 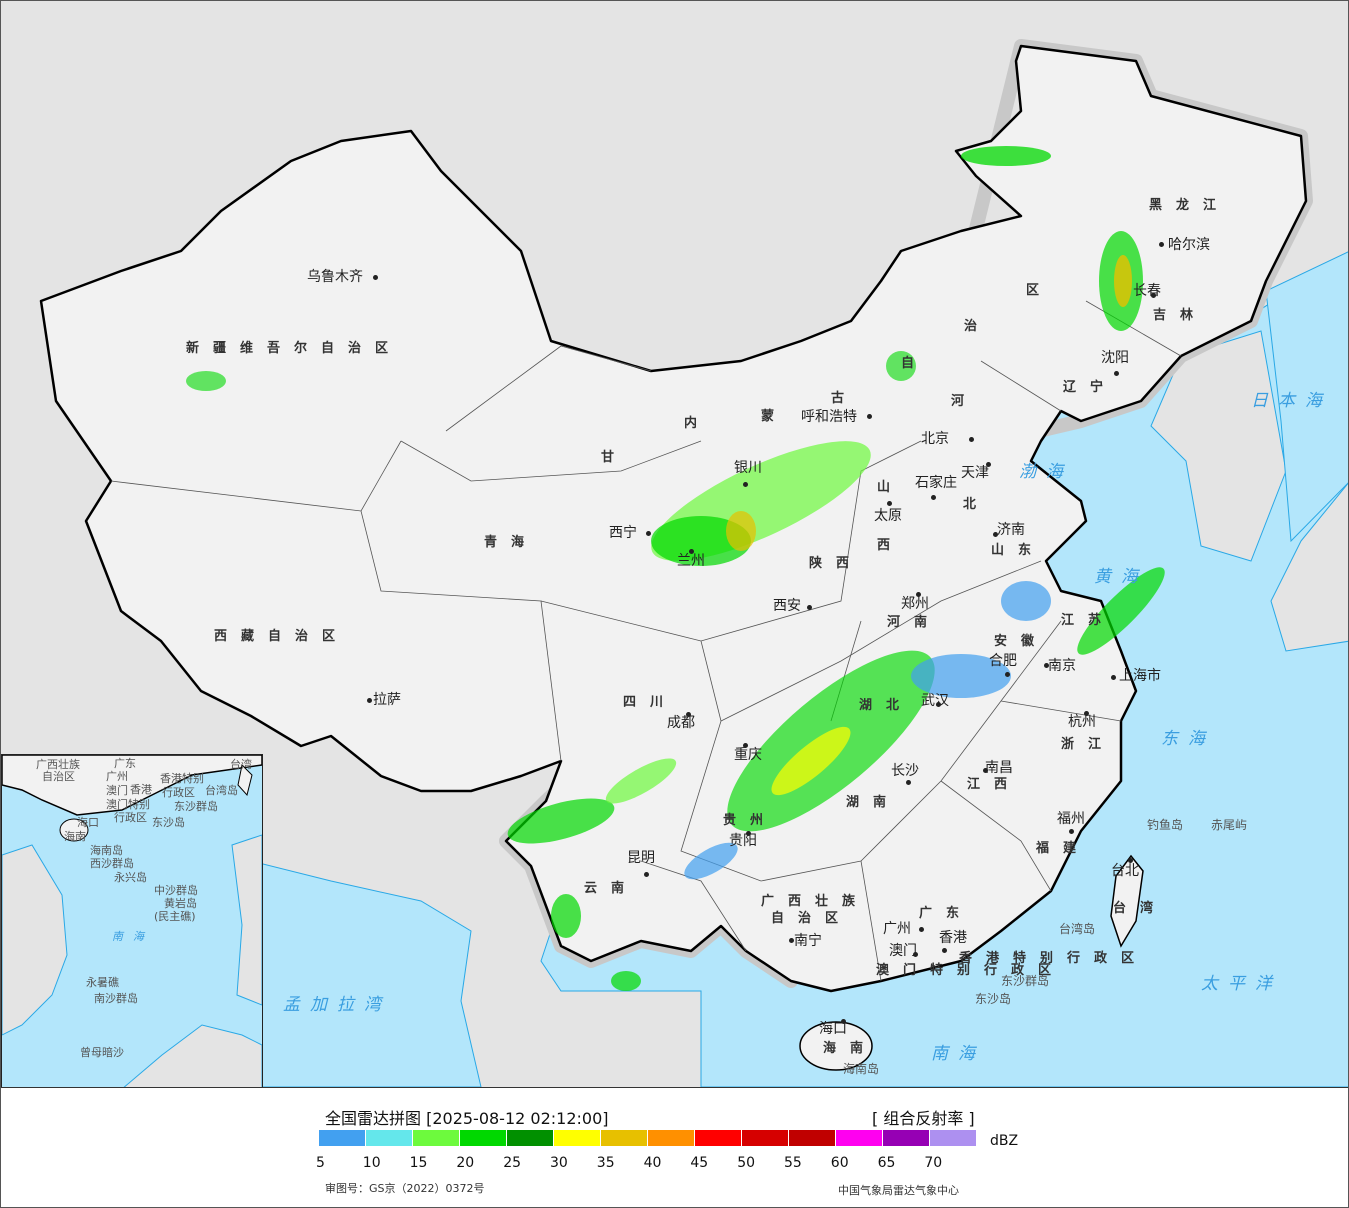 What do you see at coordinates (905, 771) in the screenshot?
I see `city-label: 长沙` at bounding box center [905, 771].